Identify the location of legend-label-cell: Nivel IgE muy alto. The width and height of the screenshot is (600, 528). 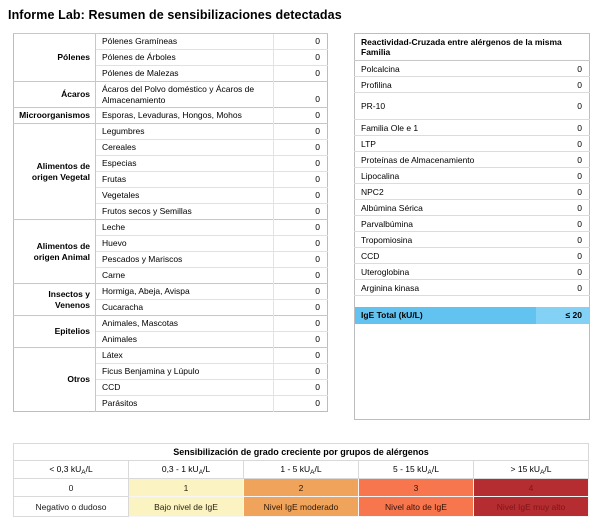
(531, 506).